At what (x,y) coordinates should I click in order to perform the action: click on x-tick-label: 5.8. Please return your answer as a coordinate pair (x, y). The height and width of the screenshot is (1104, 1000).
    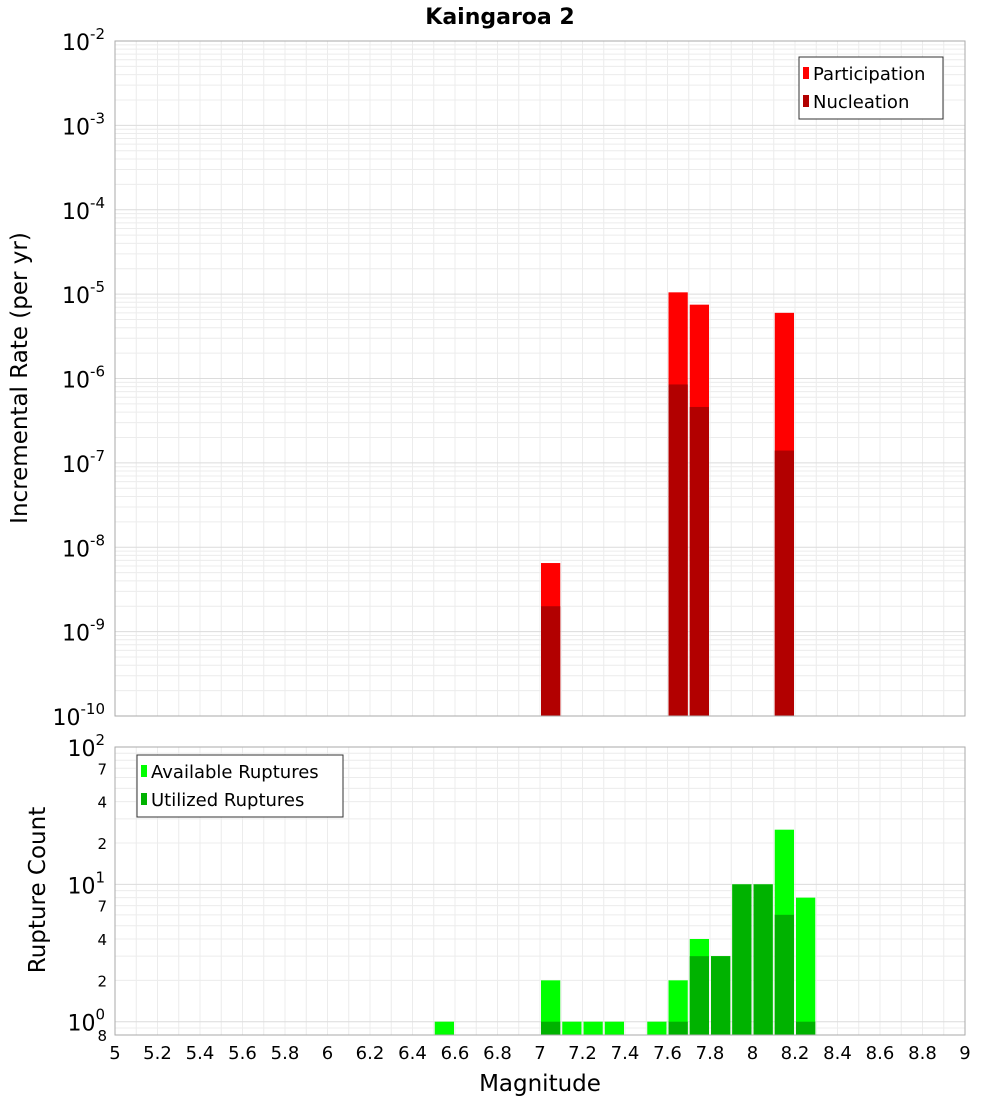
    Looking at the image, I should click on (285, 1053).